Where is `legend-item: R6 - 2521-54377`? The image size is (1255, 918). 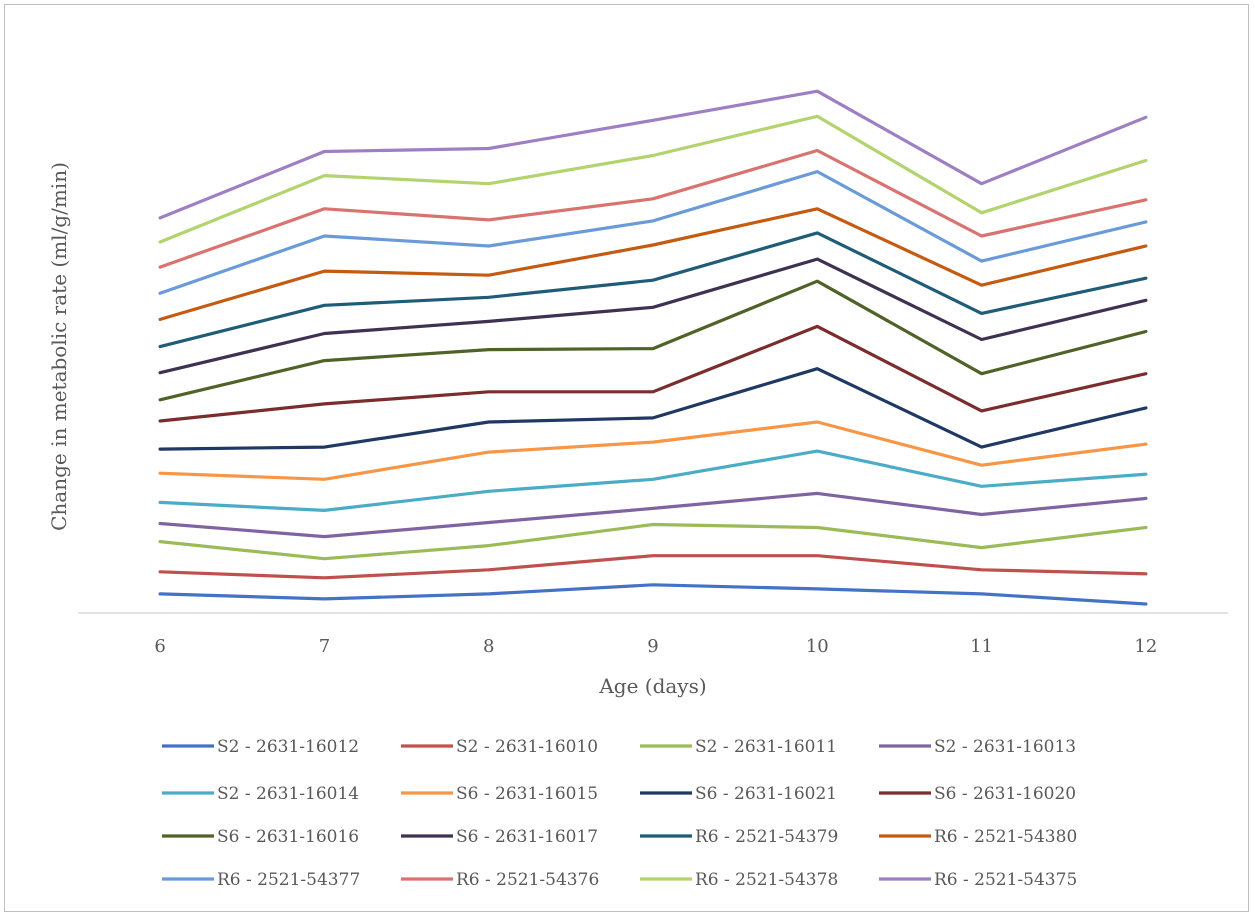
legend-item: R6 - 2521-54377 is located at coordinates (261, 880).